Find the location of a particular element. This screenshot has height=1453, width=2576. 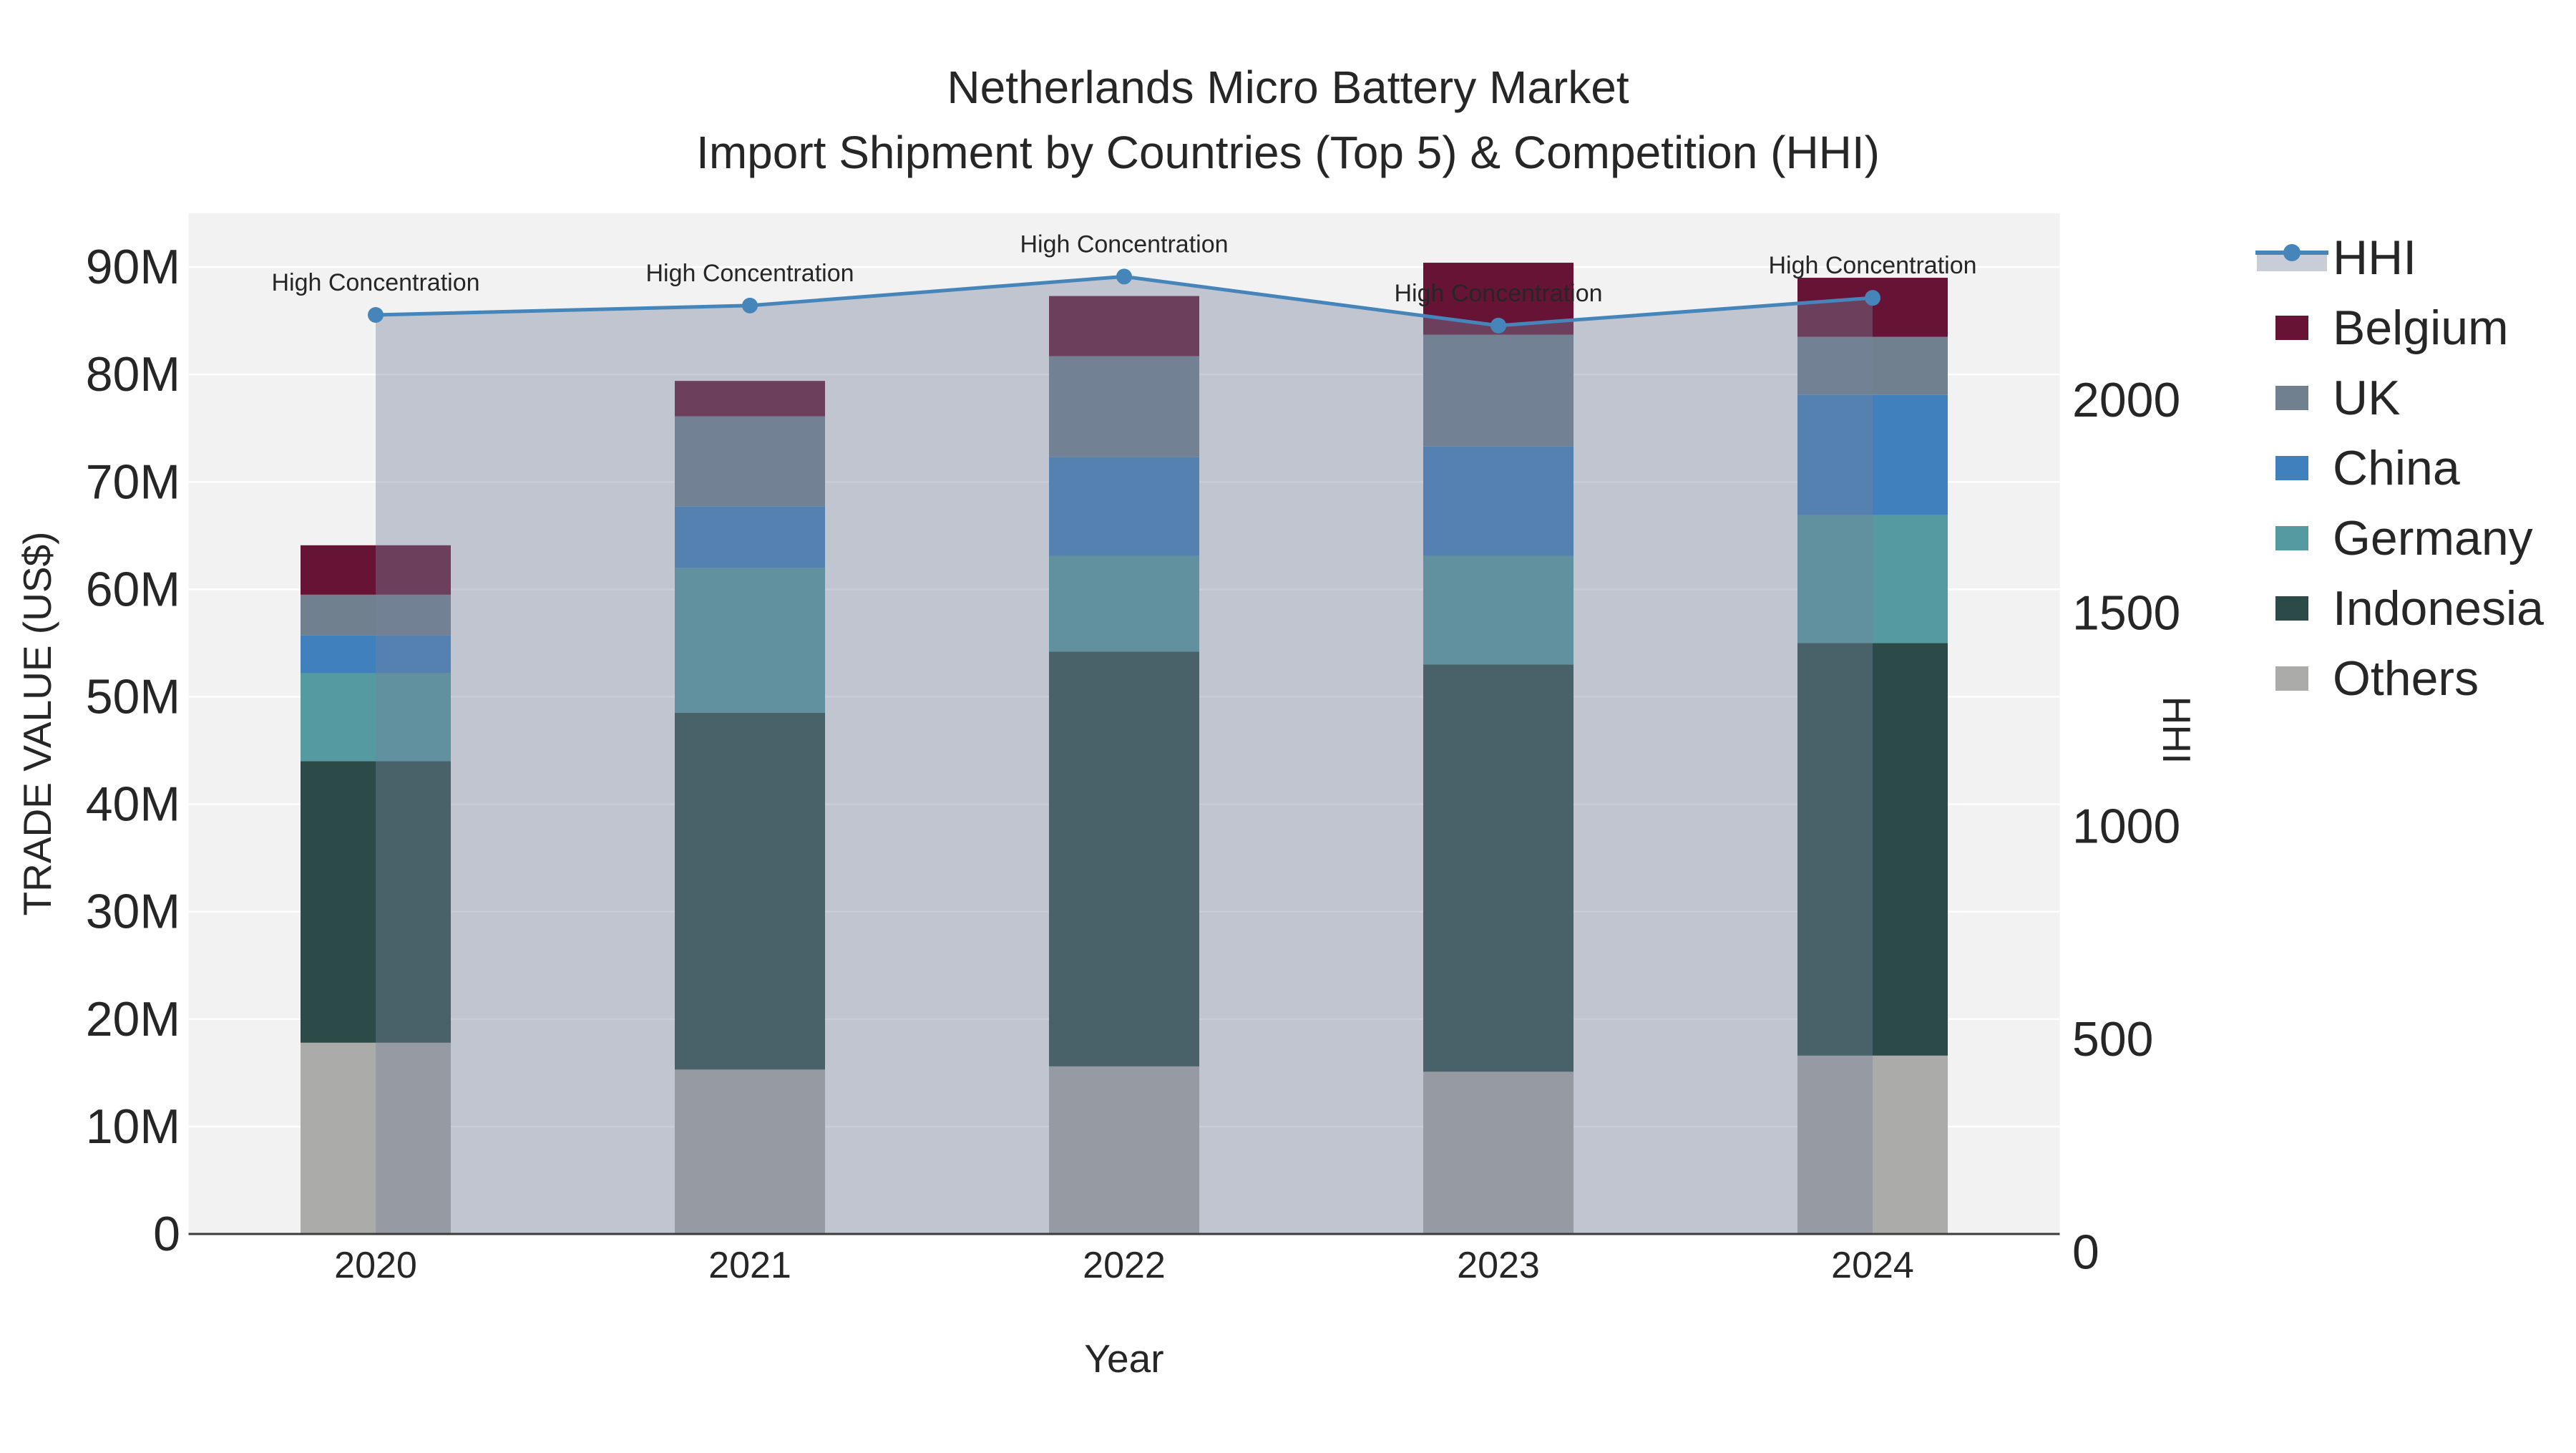

y-right-tick-labels: 0 500 1000 1500 2000 is located at coordinates (2126, 826).